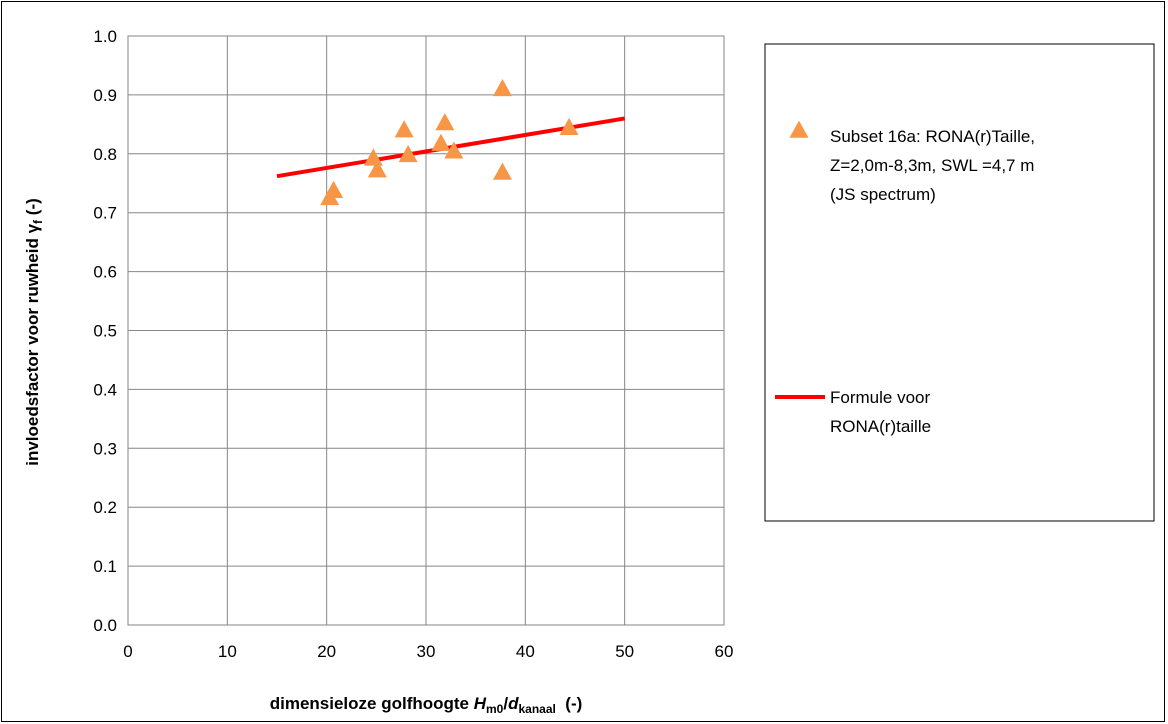 The width and height of the screenshot is (1168, 724). I want to click on y-tick-label: 0.1, so click(105, 566).